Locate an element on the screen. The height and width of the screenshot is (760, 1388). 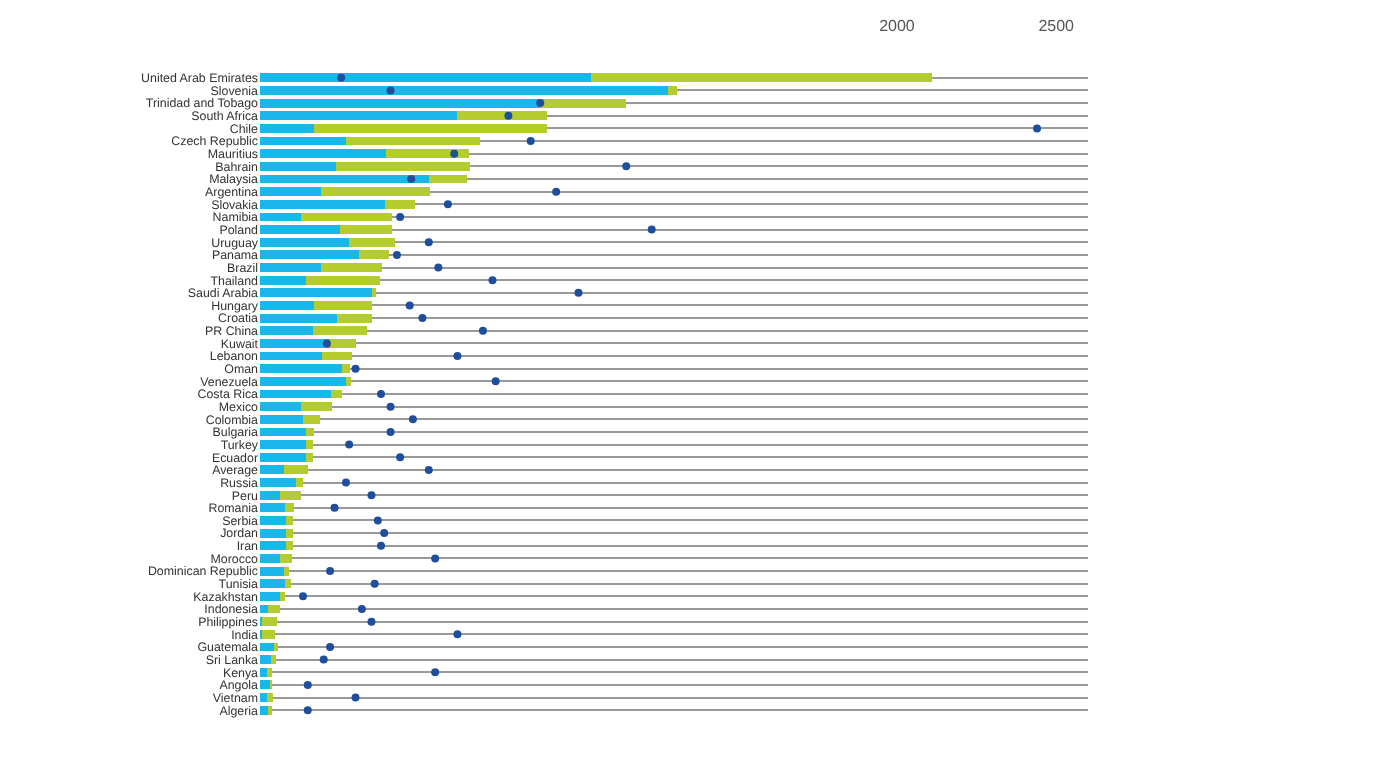
x-tick-label: 2500 is located at coordinates (1057, 25).